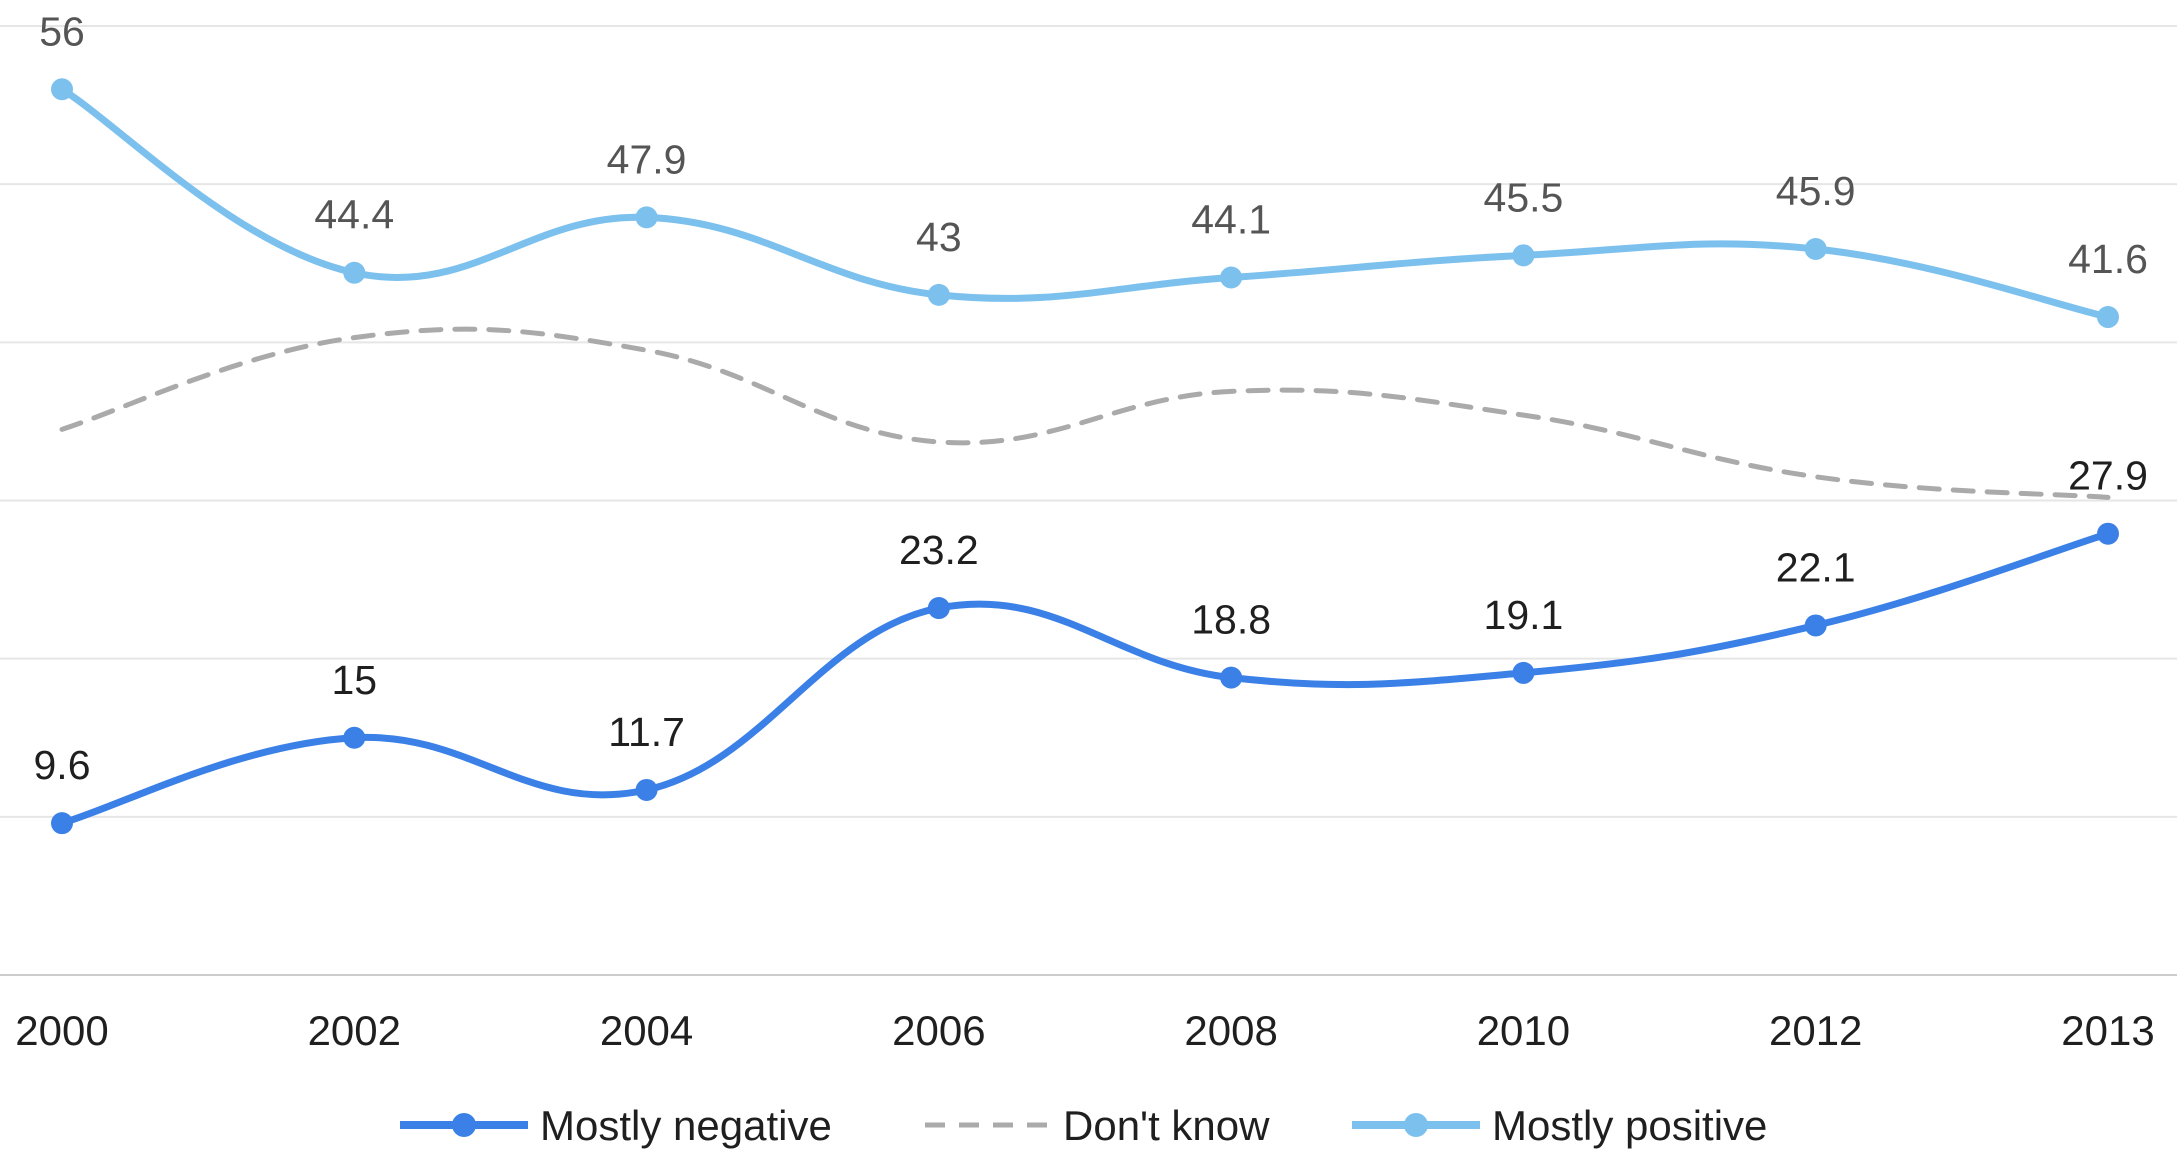 Image resolution: width=2177 pixels, height=1153 pixels. Describe the element at coordinates (1231, 219) in the screenshot. I see `data-label-mostly-positive: 44.1` at that location.